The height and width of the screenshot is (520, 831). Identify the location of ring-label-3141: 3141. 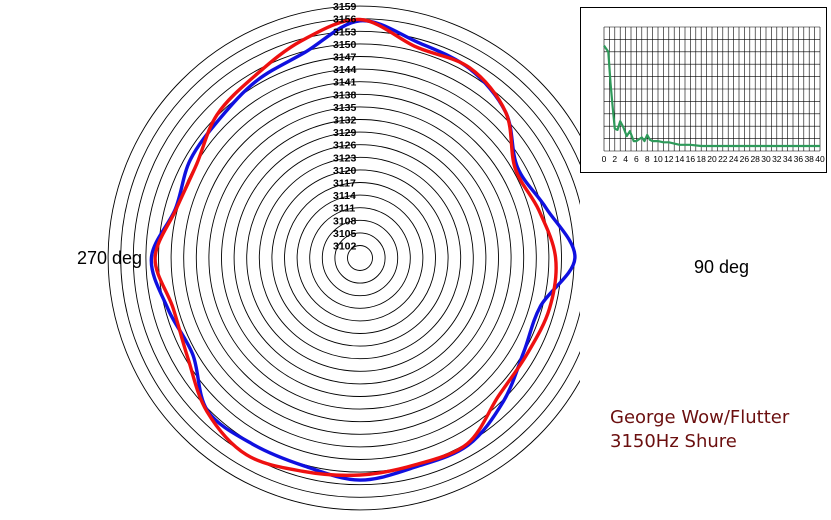
(345, 83).